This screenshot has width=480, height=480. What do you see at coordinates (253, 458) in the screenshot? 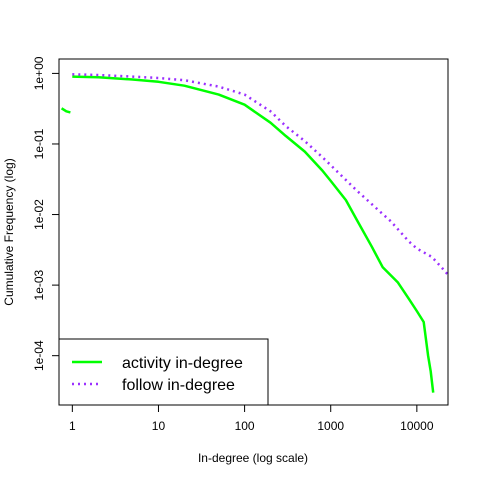
I see `x-axis-title: In-degree (log scale)` at bounding box center [253, 458].